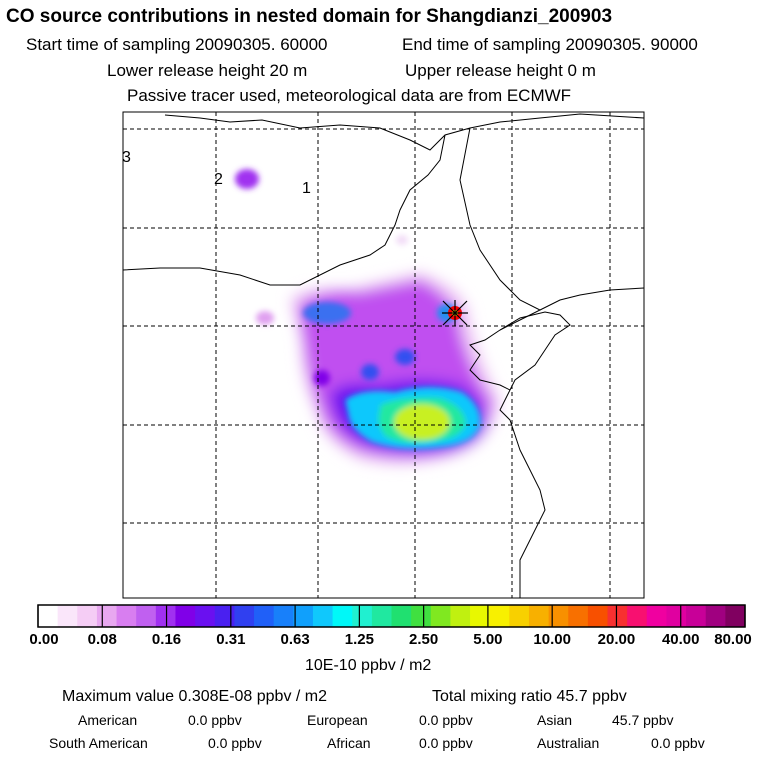 The width and height of the screenshot is (768, 768). Describe the element at coordinates (98, 743) in the screenshot. I see `south-american-label: South American` at that location.